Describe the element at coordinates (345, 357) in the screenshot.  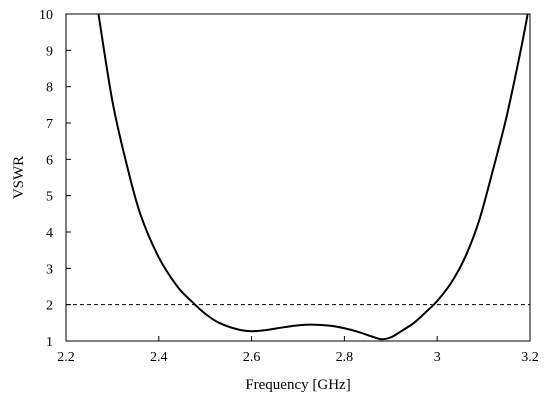
I see `x-tick-label: 2.8` at that location.